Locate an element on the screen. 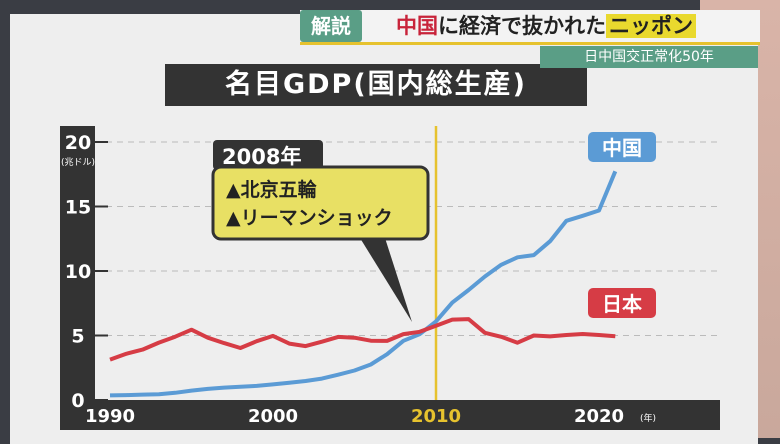 The width and height of the screenshot is (780, 444). chart-title: 名目GDP(国内総生産) is located at coordinates (376, 85).